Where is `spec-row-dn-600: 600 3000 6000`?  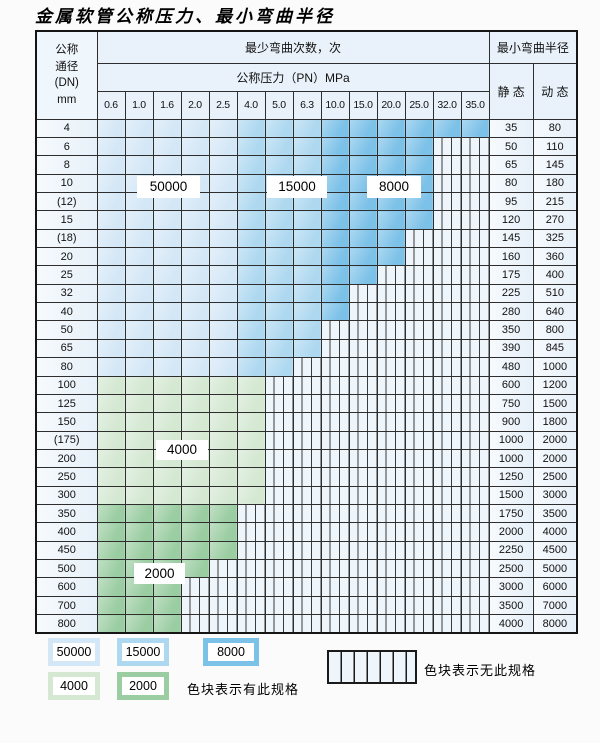 spec-row-dn-600: 600 3000 6000 is located at coordinates (306, 587).